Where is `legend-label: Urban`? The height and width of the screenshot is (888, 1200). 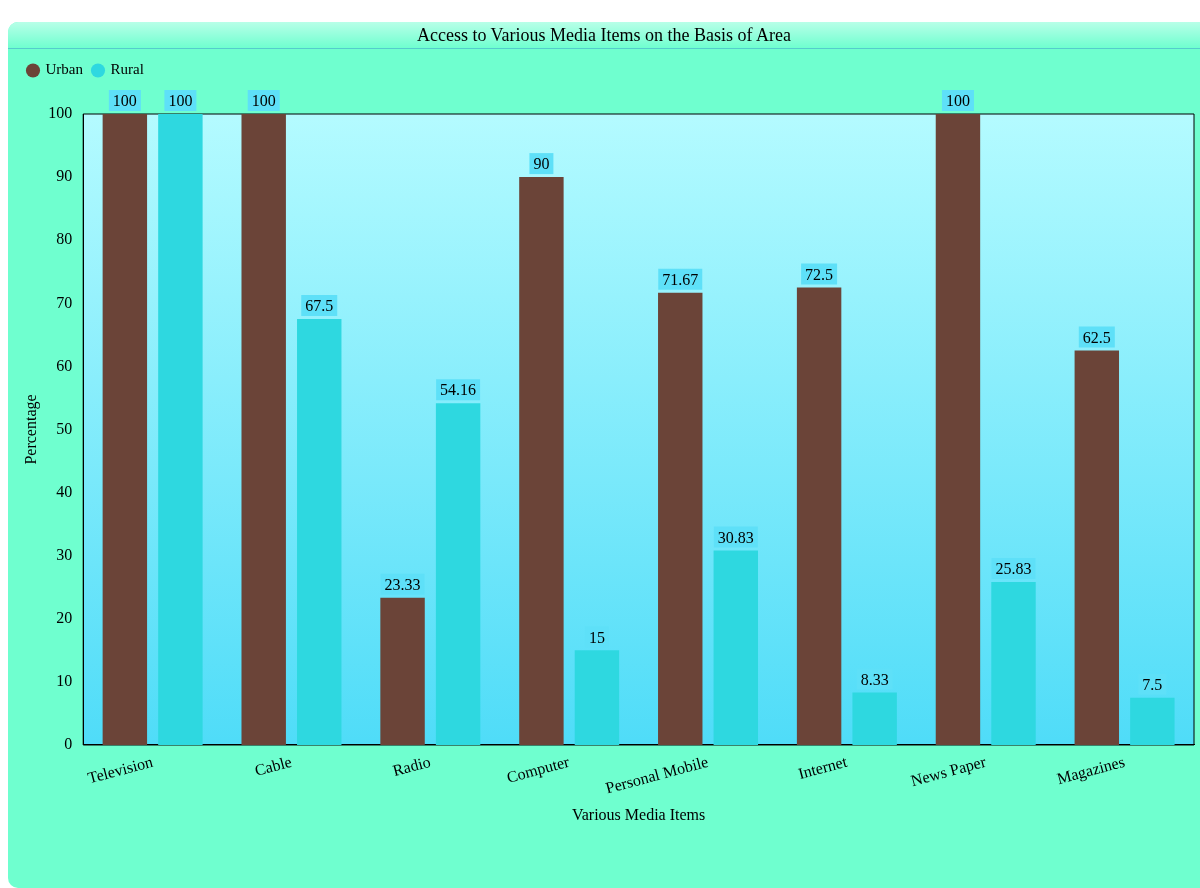
legend-label: Urban is located at coordinates (64, 69).